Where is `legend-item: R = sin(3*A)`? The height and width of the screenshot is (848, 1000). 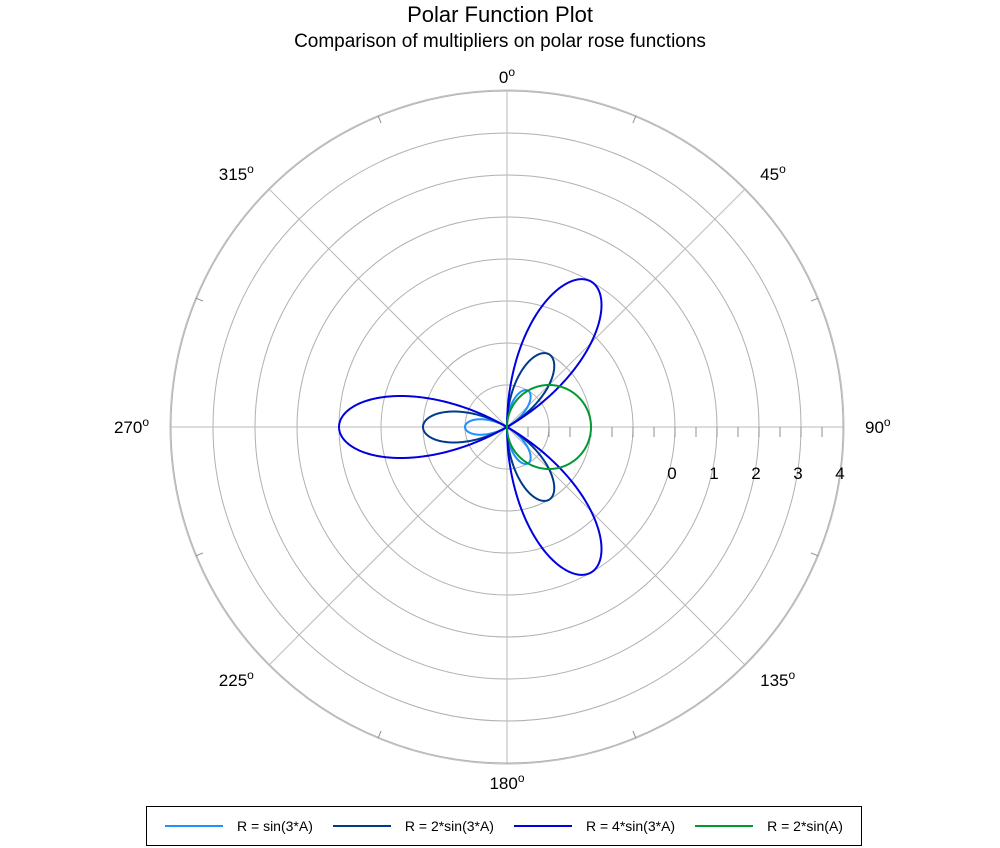
legend-item: R = sin(3*A) is located at coordinates (239, 826).